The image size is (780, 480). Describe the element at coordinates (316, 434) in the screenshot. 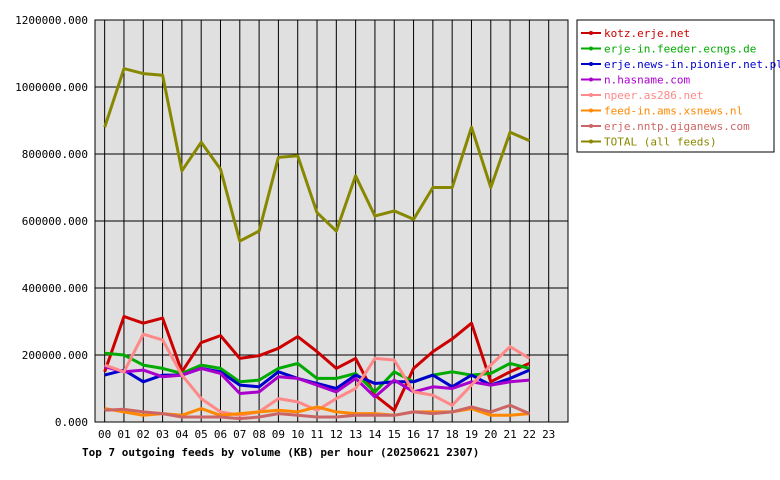

I see `x-tick-label: 11` at that location.